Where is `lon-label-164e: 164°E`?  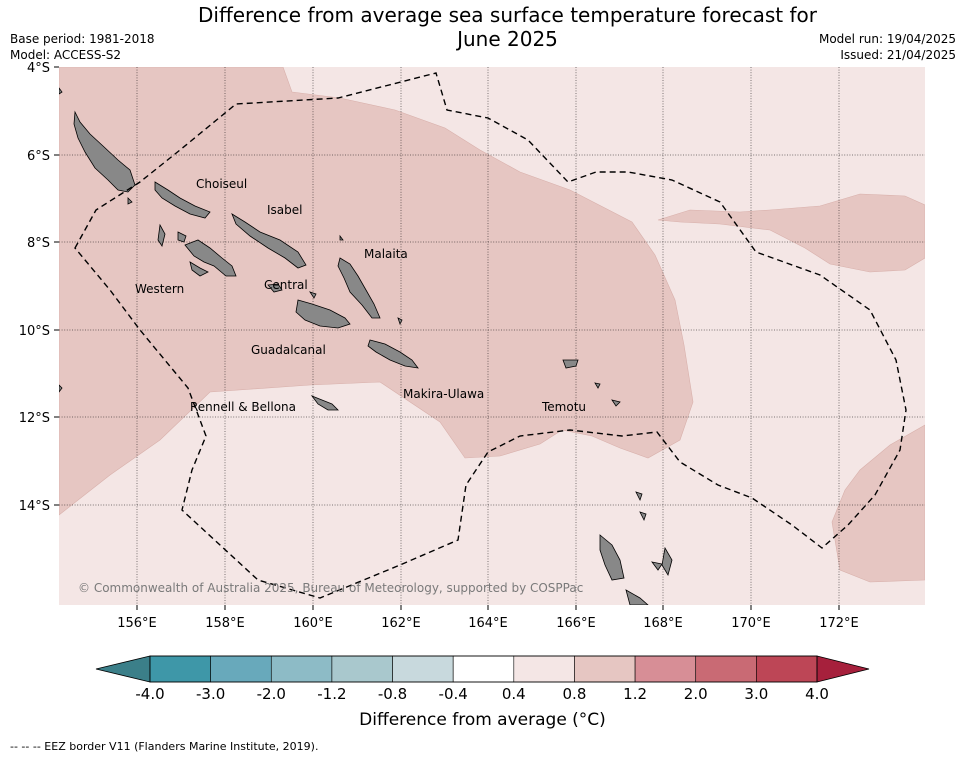
lon-label-164e: 164°E is located at coordinates (488, 623).